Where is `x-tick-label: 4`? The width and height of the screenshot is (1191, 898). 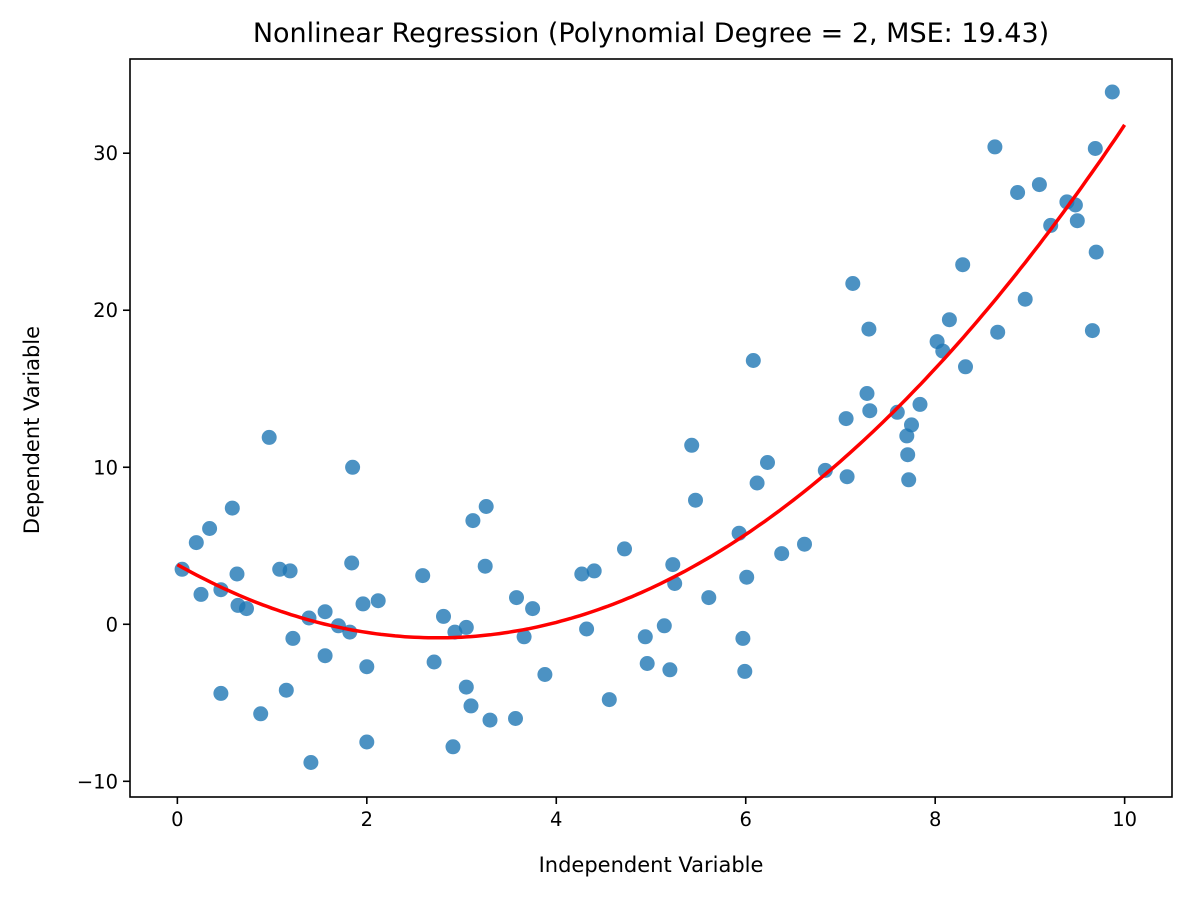 x-tick-label: 4 is located at coordinates (556, 819).